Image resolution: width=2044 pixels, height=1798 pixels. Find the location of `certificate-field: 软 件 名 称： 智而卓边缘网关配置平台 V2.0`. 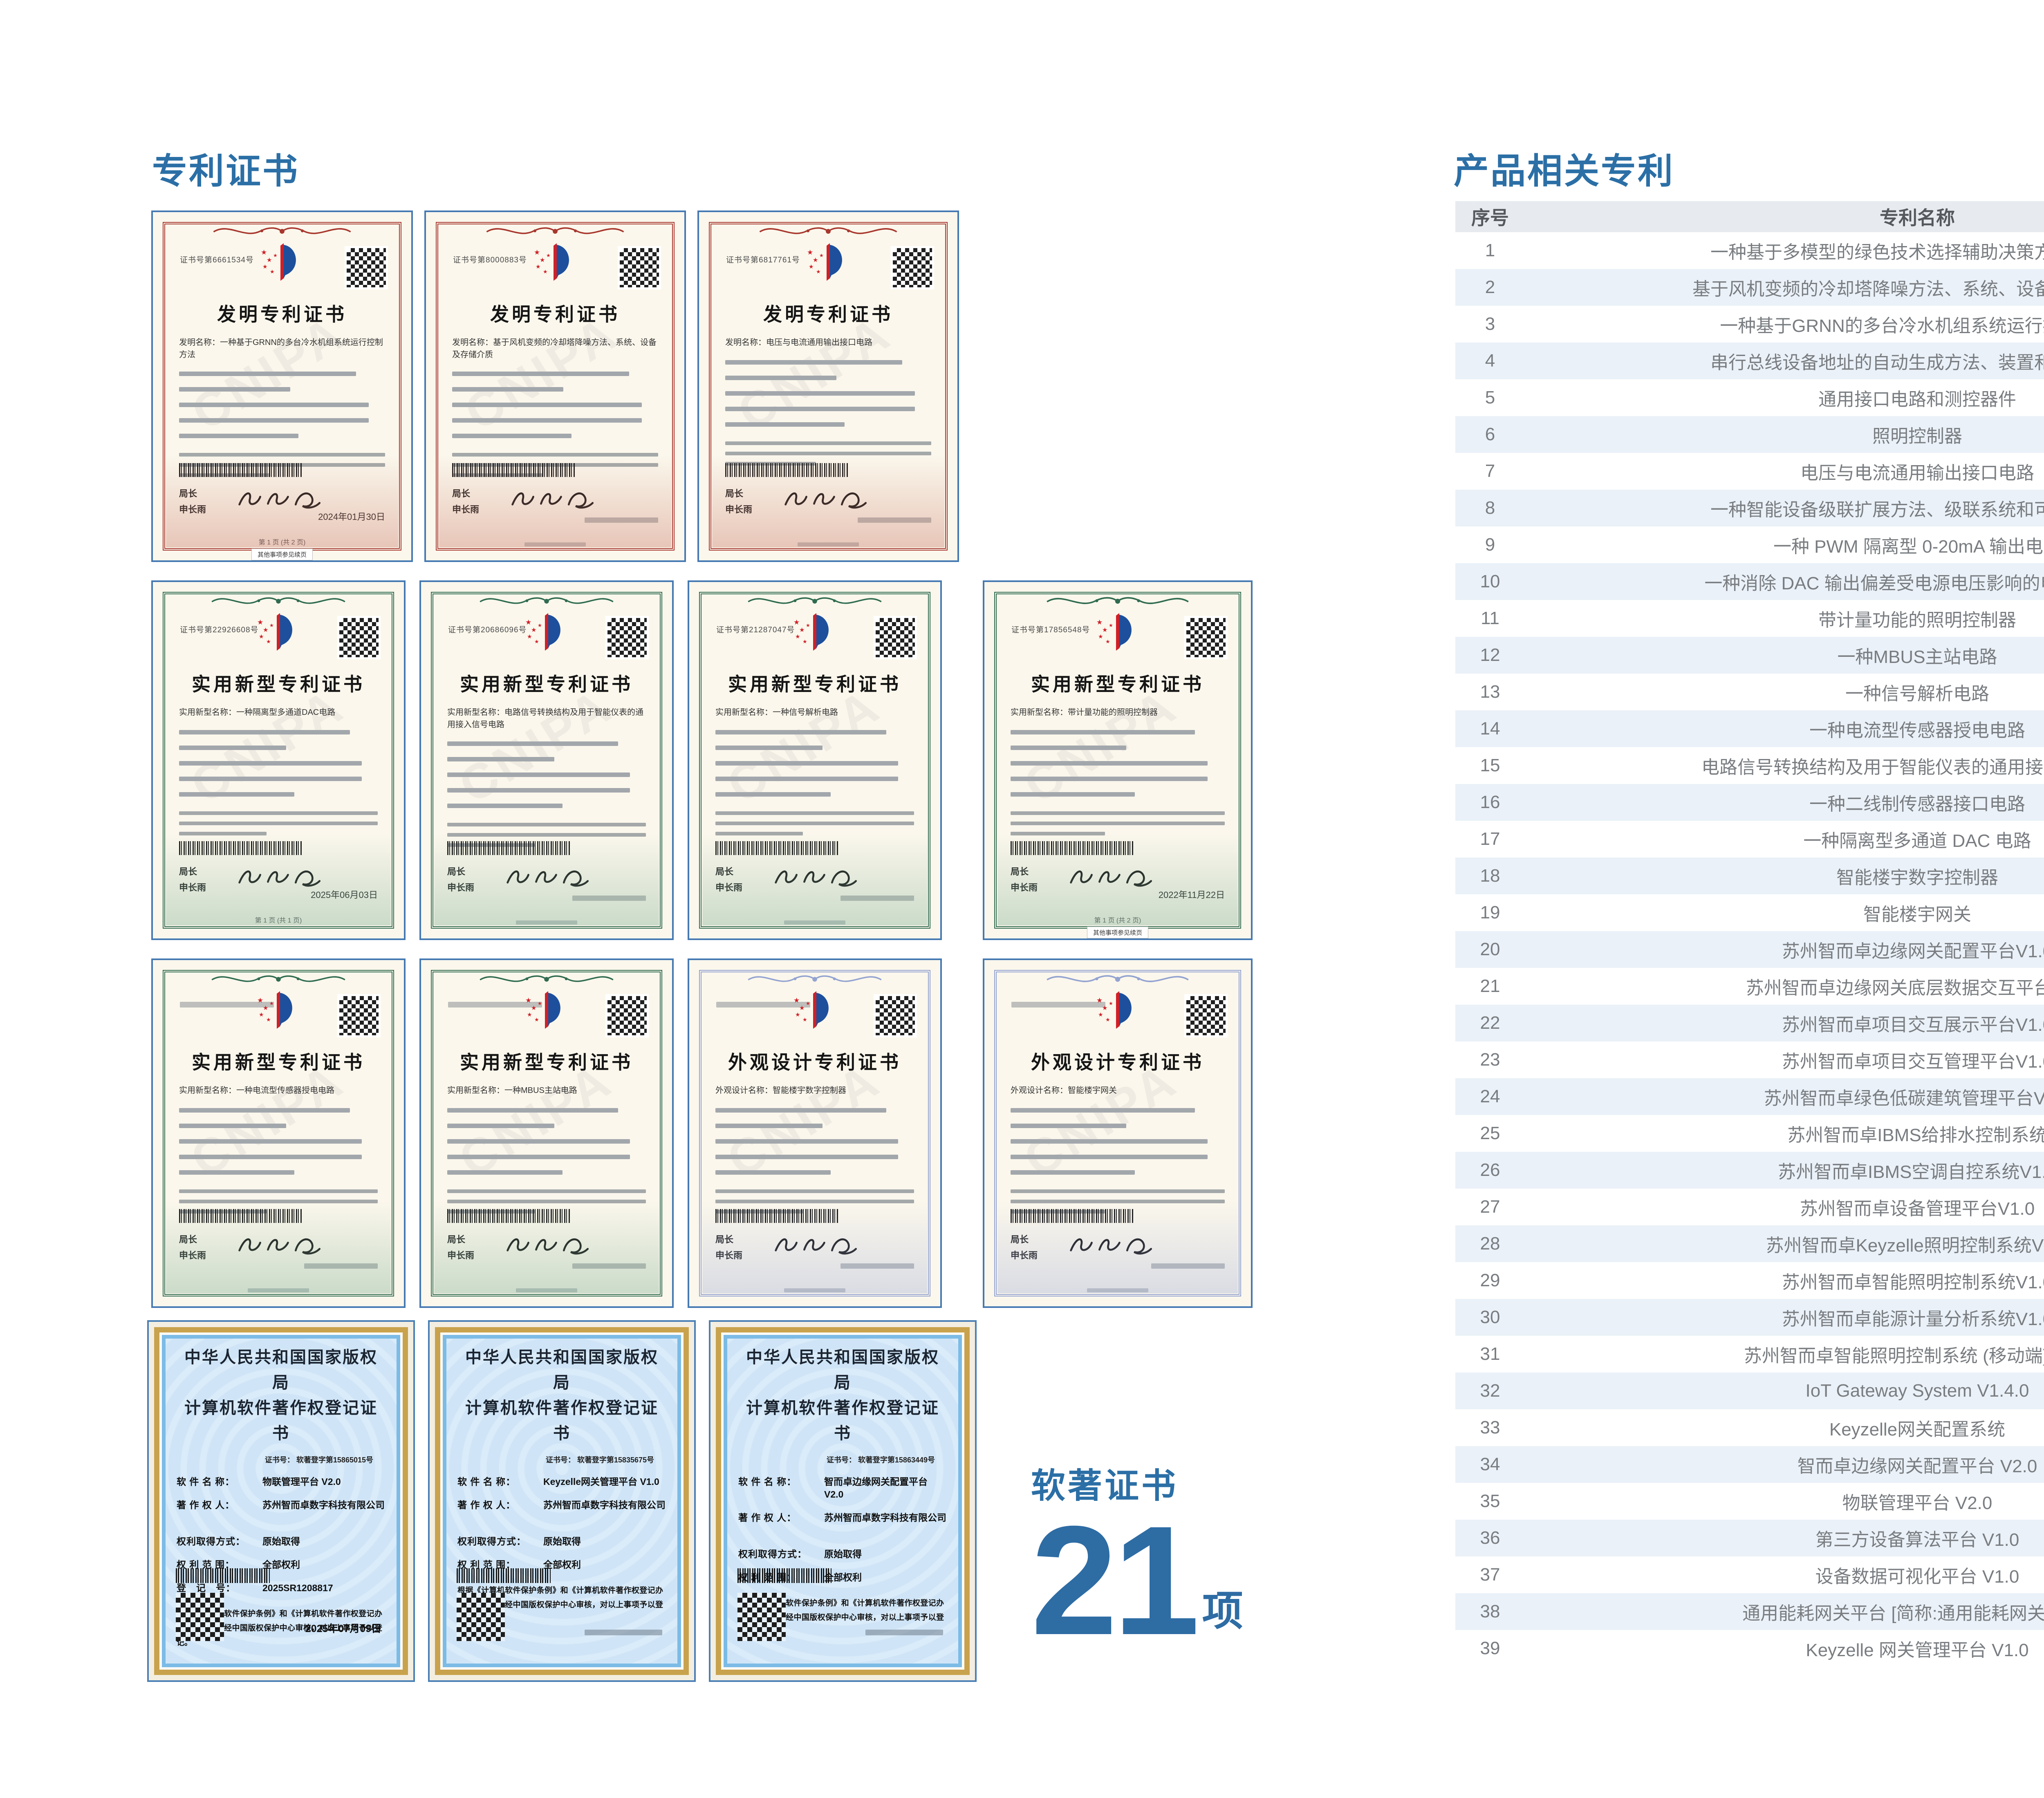

certificate-field: 软 件 名 称： 智而卓边缘网关配置平台 V2.0 is located at coordinates (833, 1488).